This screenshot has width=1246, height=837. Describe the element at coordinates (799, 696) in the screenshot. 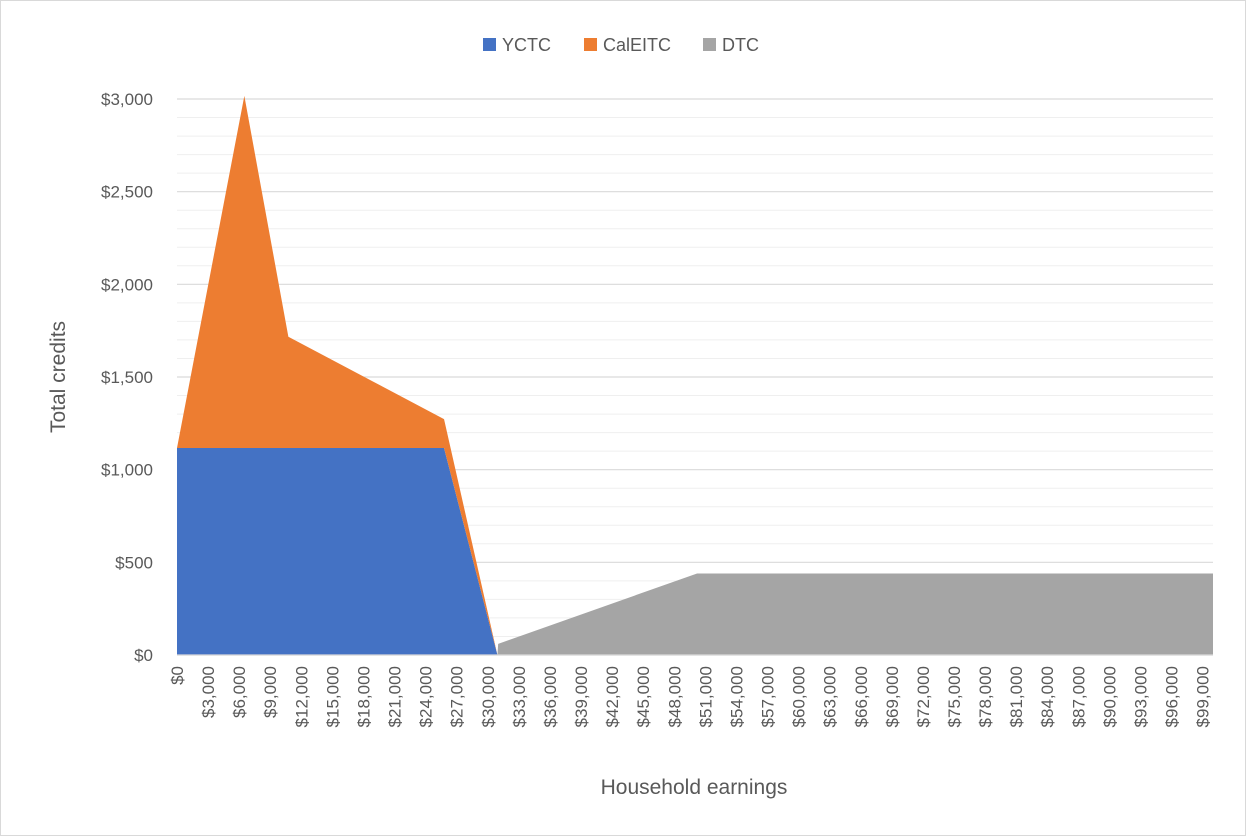

I see `x-tick-label: $60,000` at that location.